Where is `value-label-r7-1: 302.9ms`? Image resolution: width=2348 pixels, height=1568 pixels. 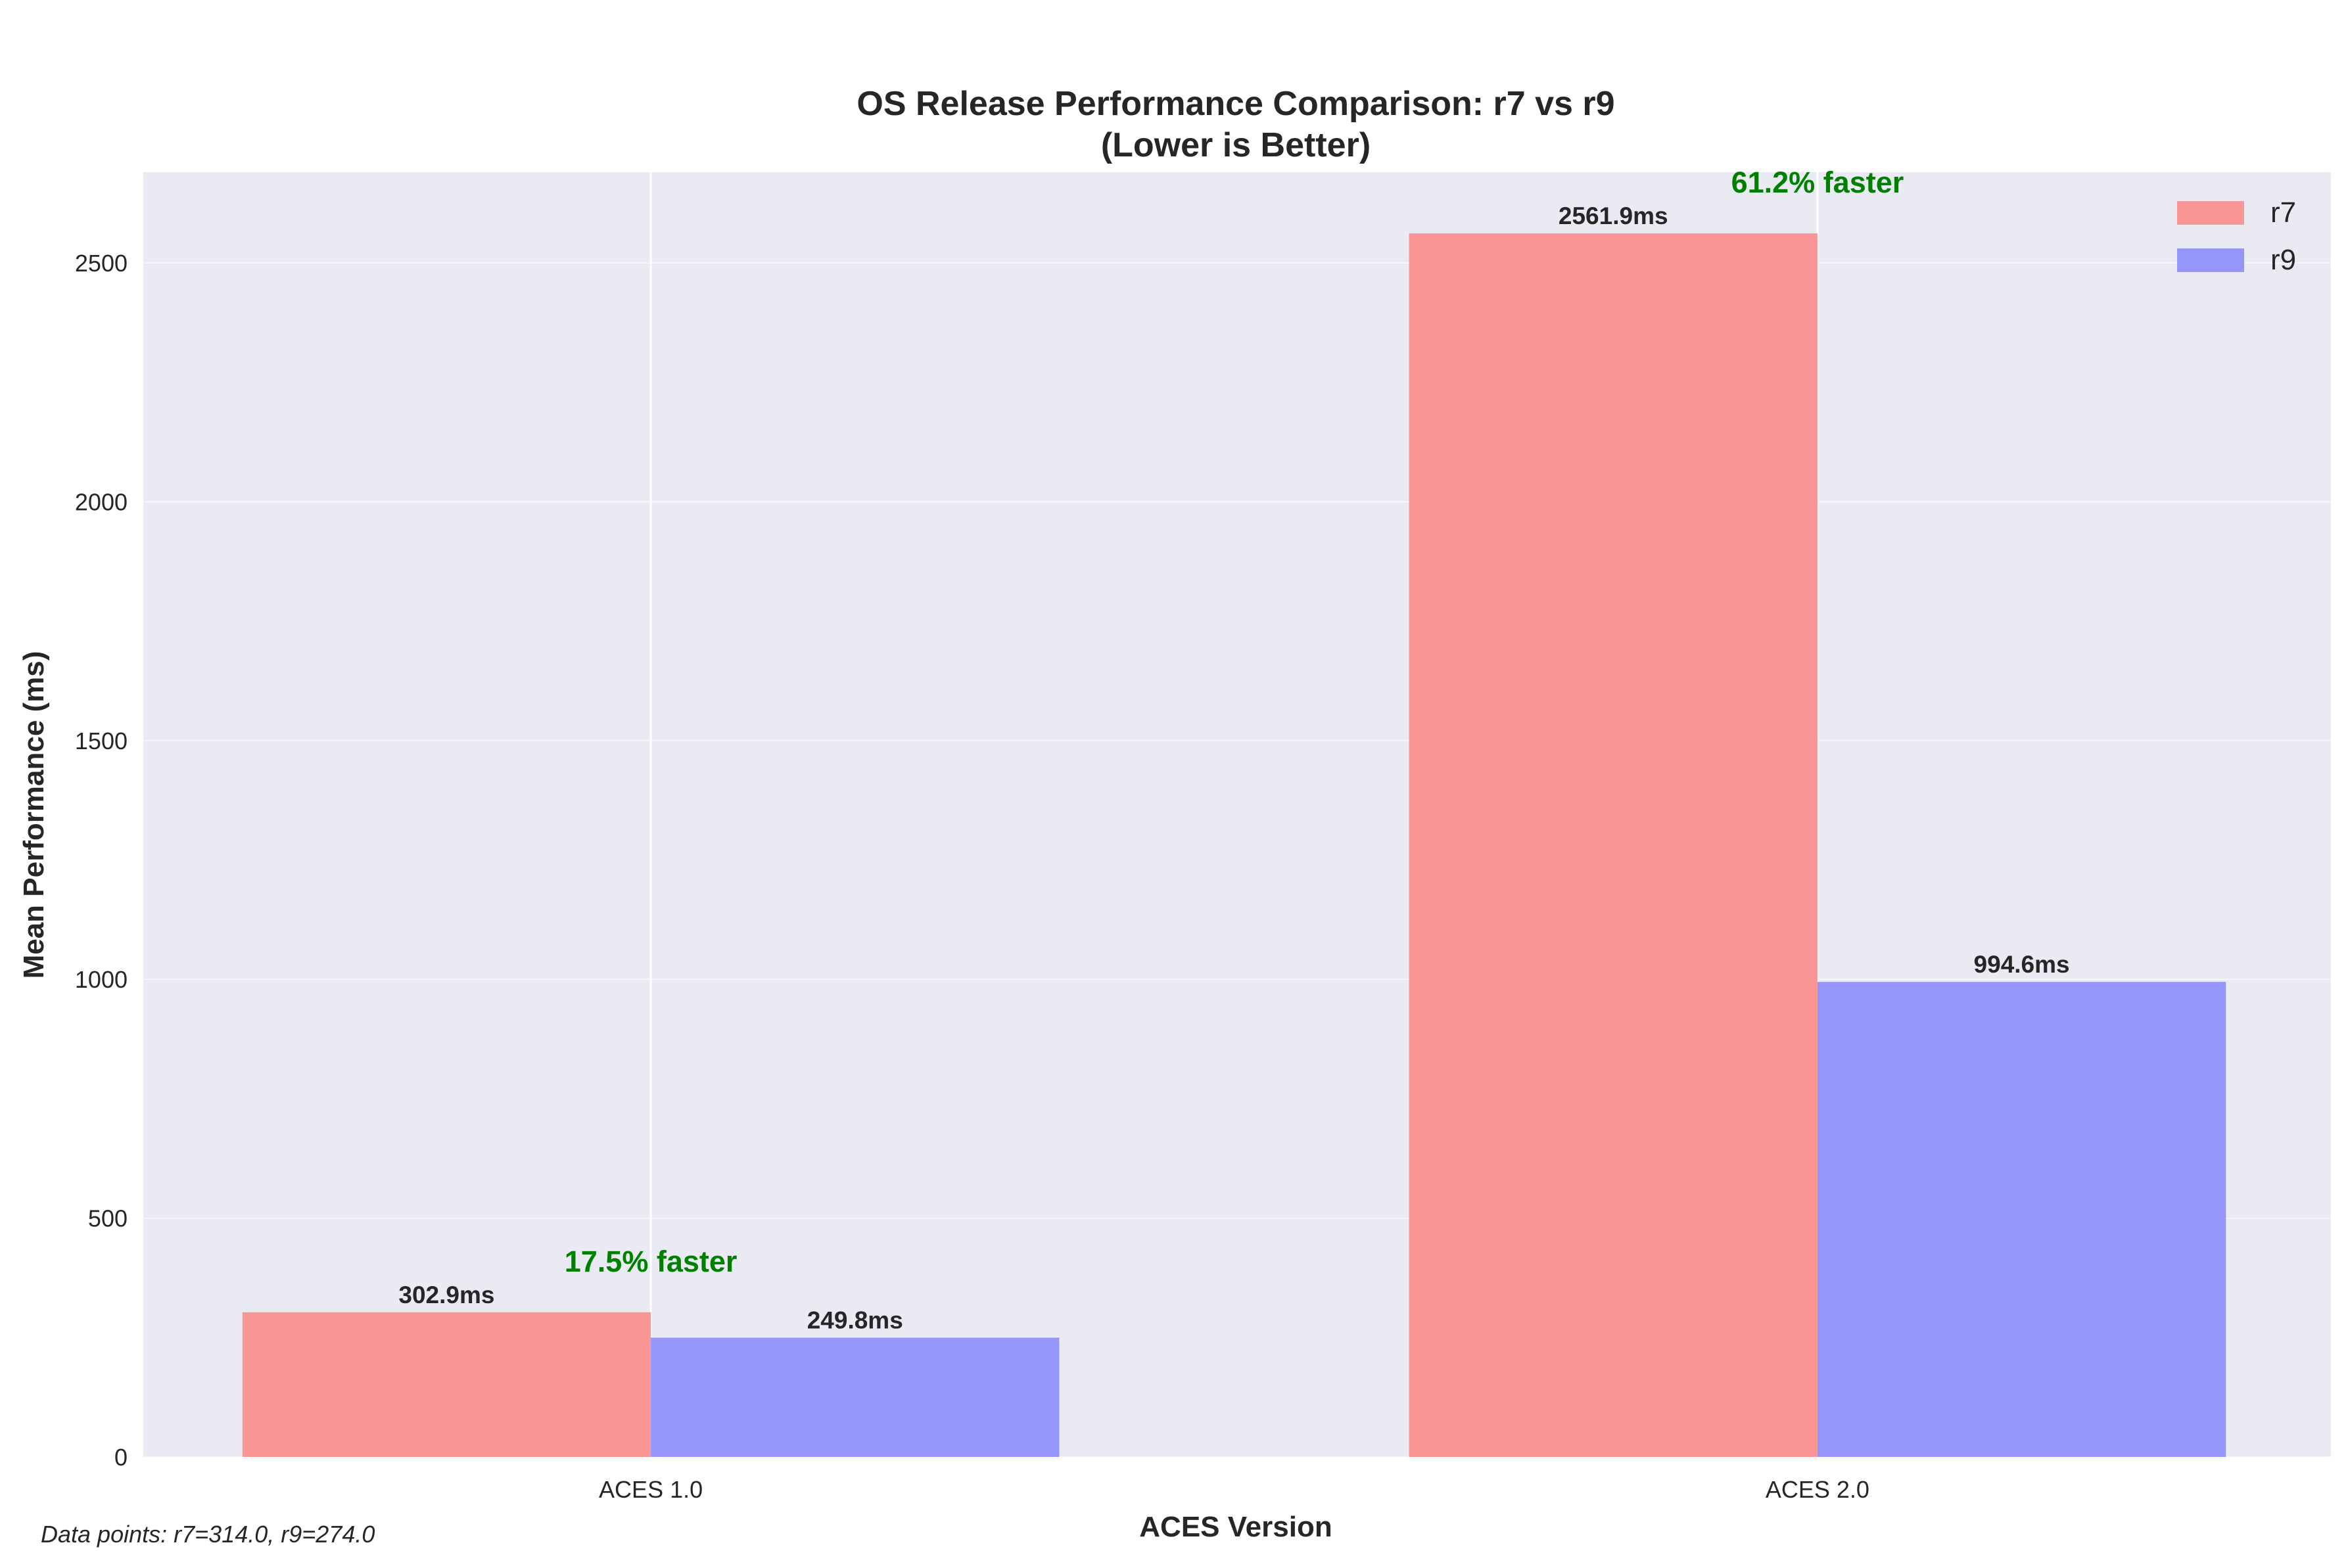 value-label-r7-1: 302.9ms is located at coordinates (446, 1294).